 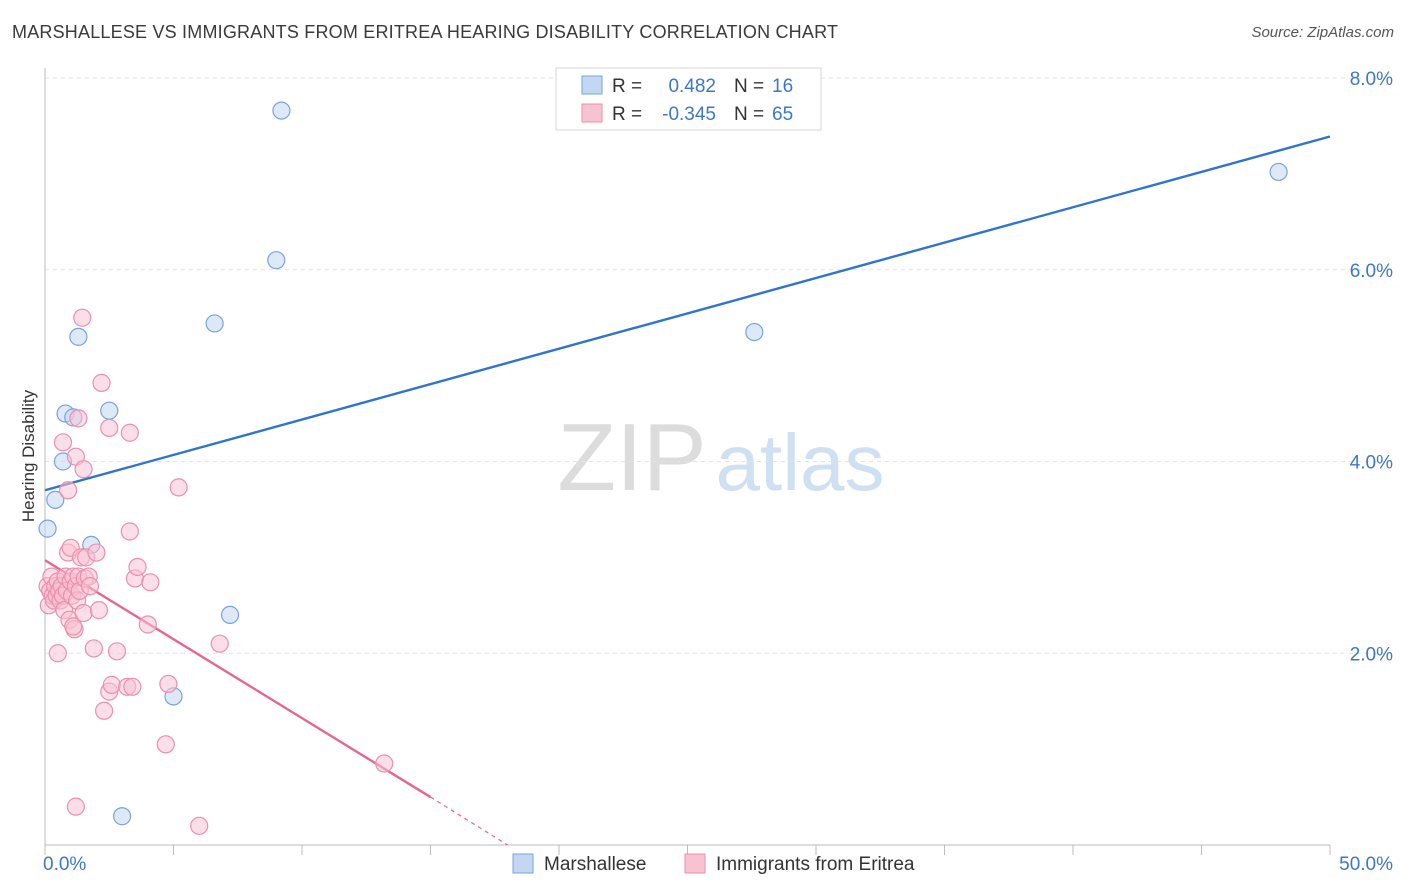 What do you see at coordinates (815, 864) in the screenshot?
I see `legend-bottom-label-eritrea: Immigrants from Eritrea` at bounding box center [815, 864].